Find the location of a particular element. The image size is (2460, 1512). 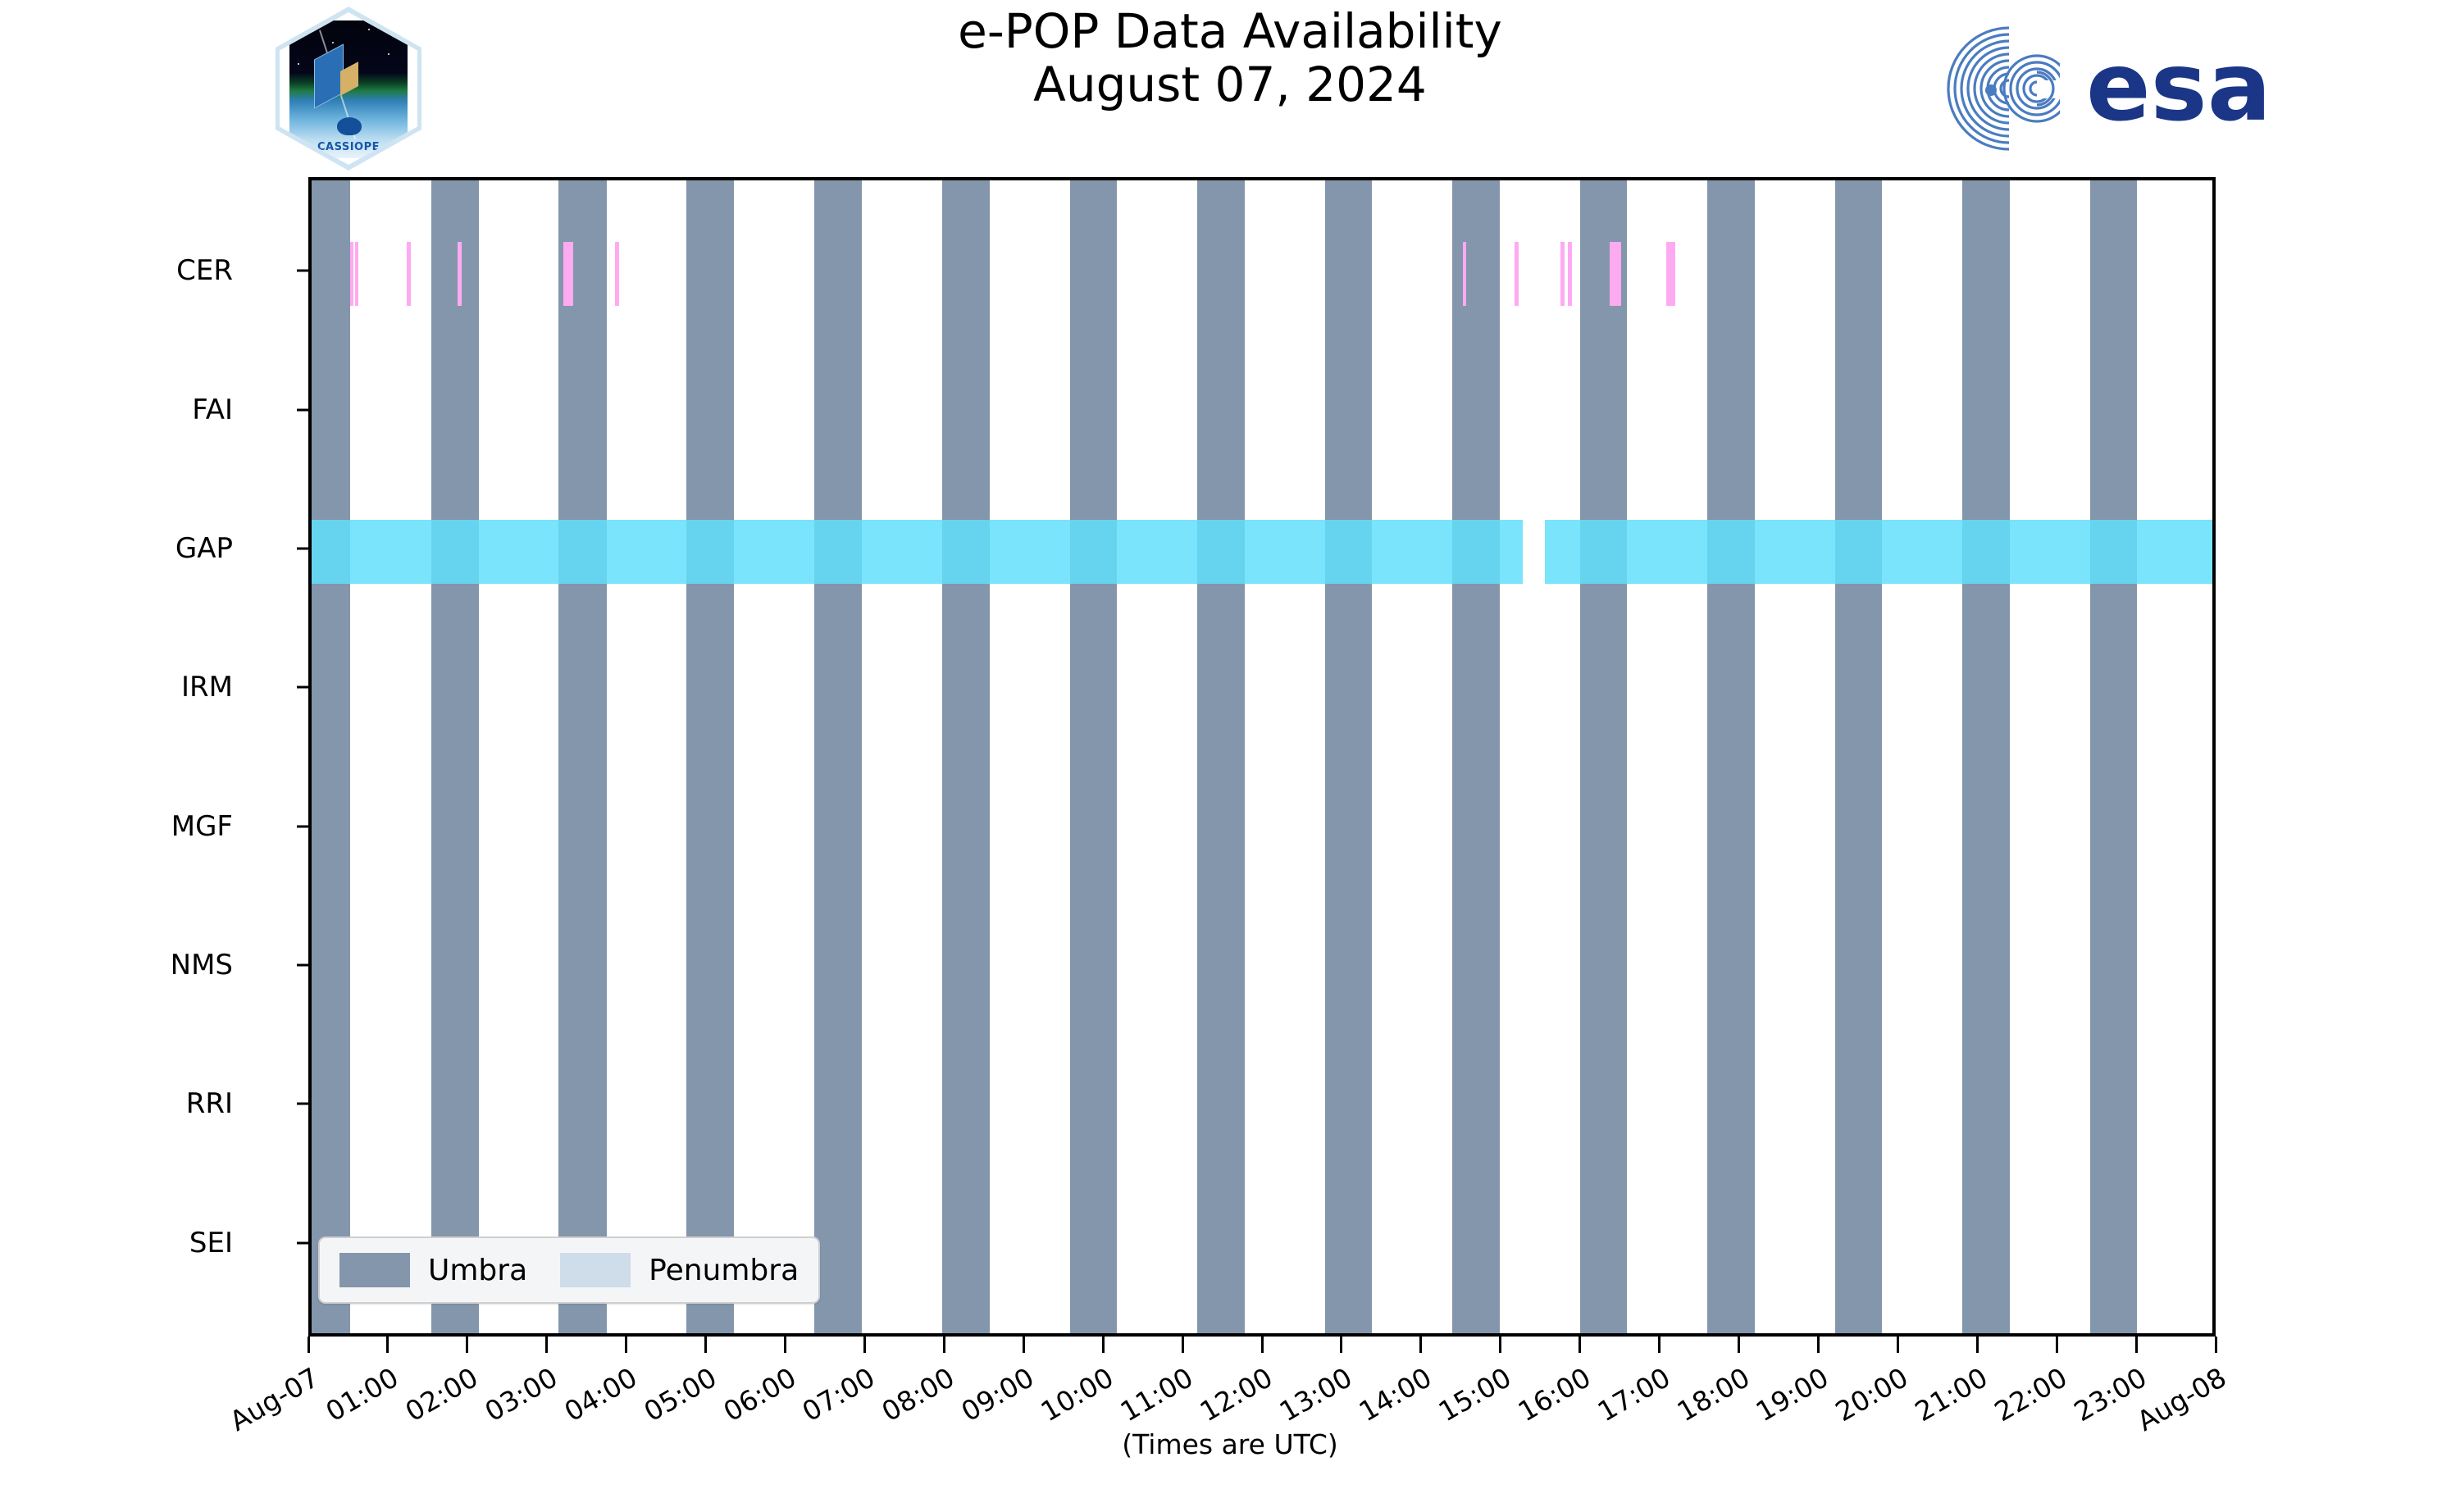

y-tick-mark-nms is located at coordinates (304, 965).